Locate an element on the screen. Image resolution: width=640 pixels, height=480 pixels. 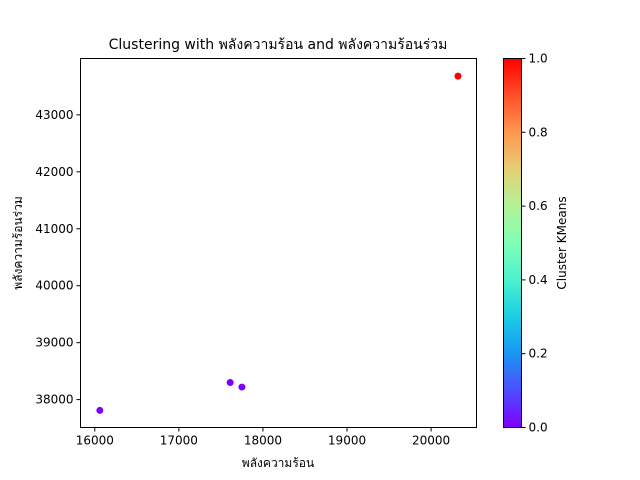
colorbar-tick-label-4: 0.8 is located at coordinates (538, 132).